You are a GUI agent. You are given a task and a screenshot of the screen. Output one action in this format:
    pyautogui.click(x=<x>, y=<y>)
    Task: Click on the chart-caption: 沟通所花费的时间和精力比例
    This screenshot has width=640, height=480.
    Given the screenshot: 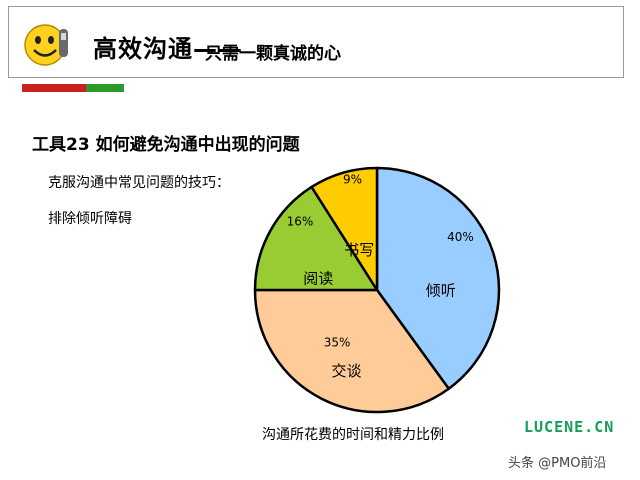 What is the action you would take?
    pyautogui.click(x=353, y=435)
    